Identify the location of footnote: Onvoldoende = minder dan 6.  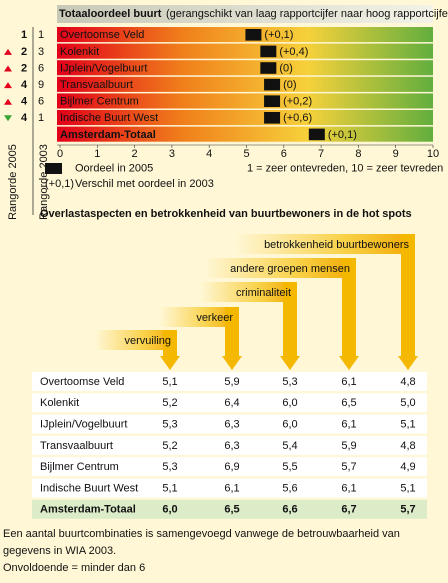
(74, 568).